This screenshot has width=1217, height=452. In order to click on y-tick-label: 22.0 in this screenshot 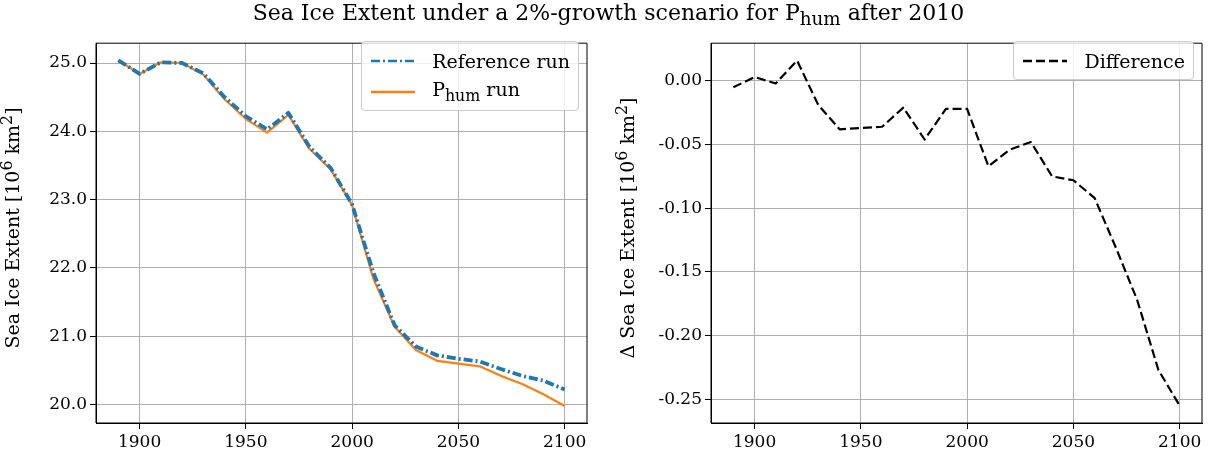, I will do `click(68, 266)`.